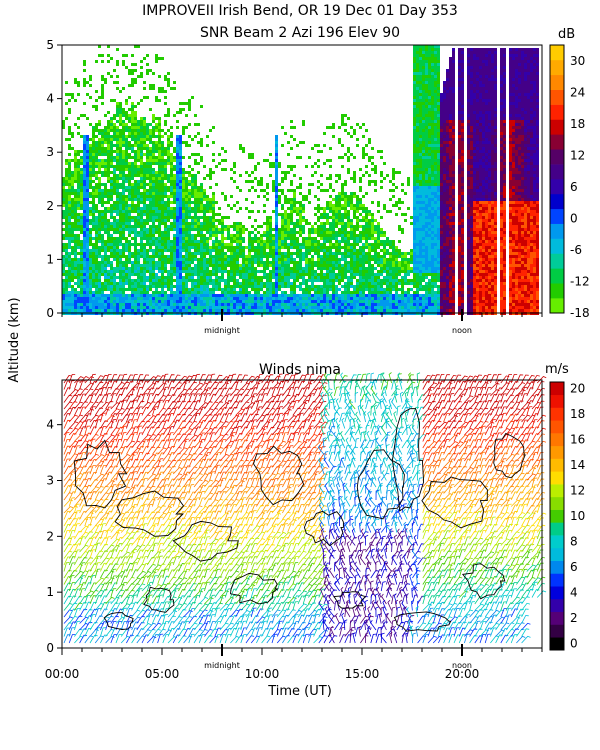 This screenshot has width=600, height=750. I want to click on panel1-title: SNR Beam 2 Azi 196 Elev 90, so click(300, 33).